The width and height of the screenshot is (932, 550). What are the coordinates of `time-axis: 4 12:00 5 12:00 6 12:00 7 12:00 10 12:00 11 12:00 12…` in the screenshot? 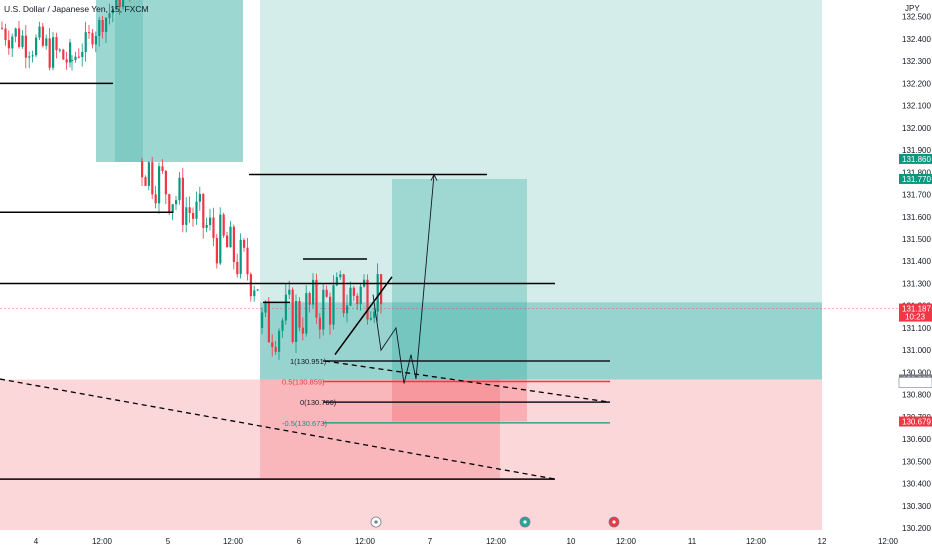 It's located at (466, 541).